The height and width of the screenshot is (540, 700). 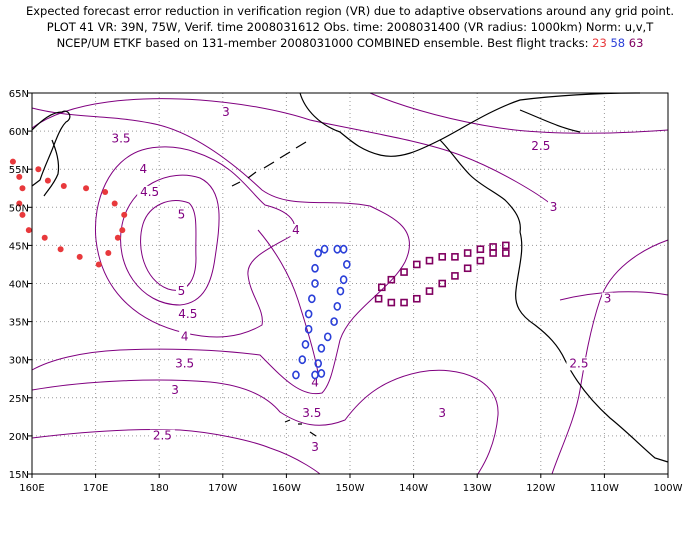 I want to click on contour-2-5-bottom, so click(x=176, y=451).